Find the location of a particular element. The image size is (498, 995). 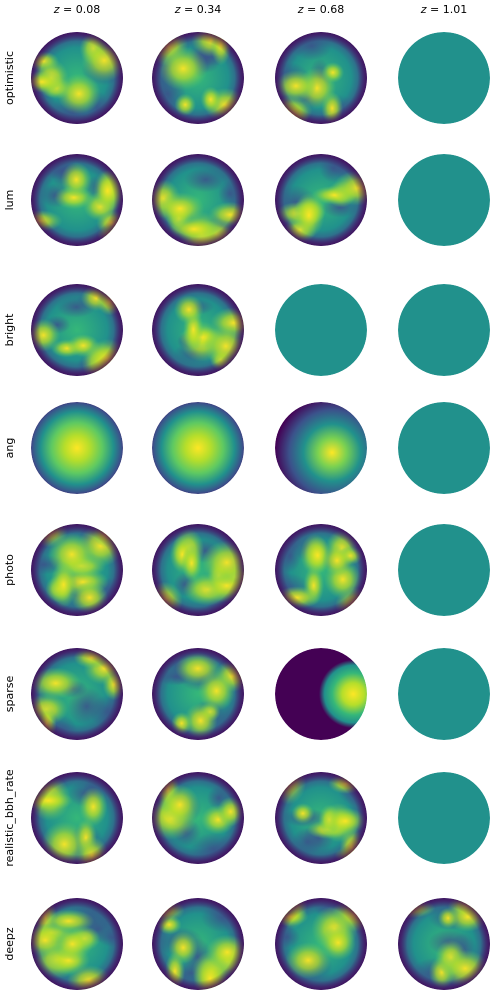

row-label-optimistic: optimistic is located at coordinates (9, 78).